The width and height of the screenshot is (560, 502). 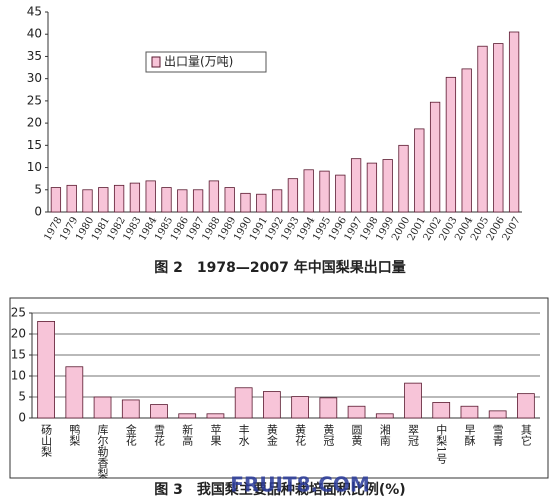 I want to click on watermark: FRUIT8.COM, so click(x=299, y=485).